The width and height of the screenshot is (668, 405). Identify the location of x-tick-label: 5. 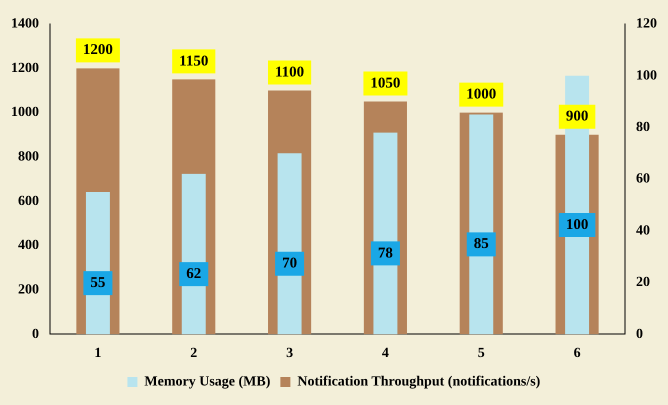
(481, 354).